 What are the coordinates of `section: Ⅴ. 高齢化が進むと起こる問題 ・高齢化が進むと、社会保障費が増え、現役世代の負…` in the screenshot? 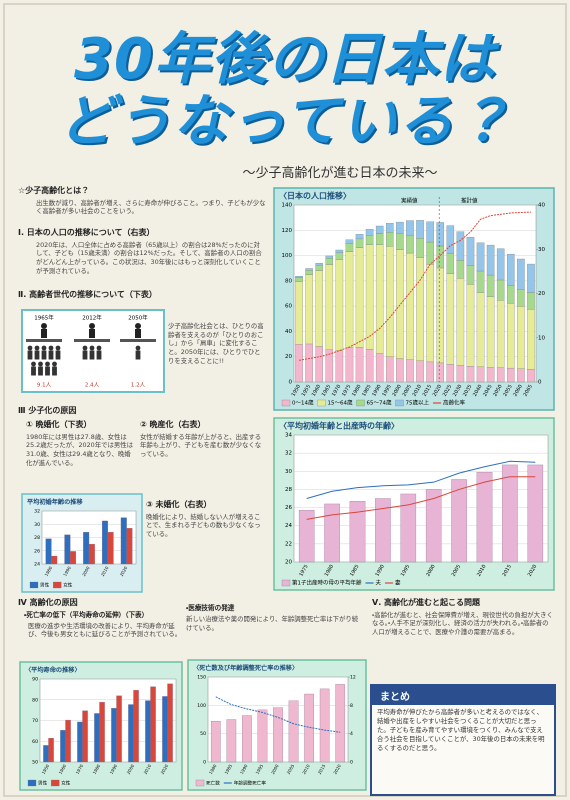 It's located at (463, 617).